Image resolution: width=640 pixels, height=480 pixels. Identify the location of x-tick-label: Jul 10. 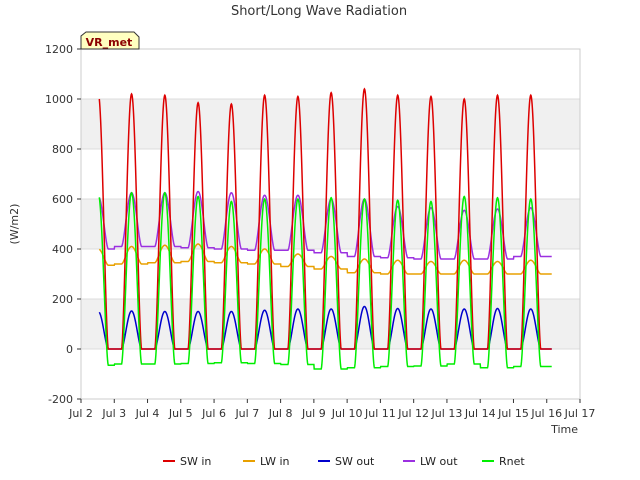
(347, 413).